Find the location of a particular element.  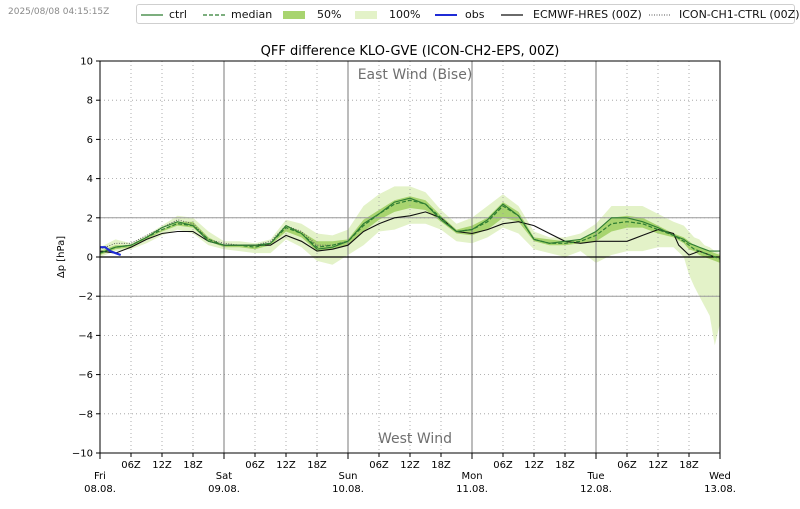

day-date-label: 10.08. is located at coordinates (348, 489).